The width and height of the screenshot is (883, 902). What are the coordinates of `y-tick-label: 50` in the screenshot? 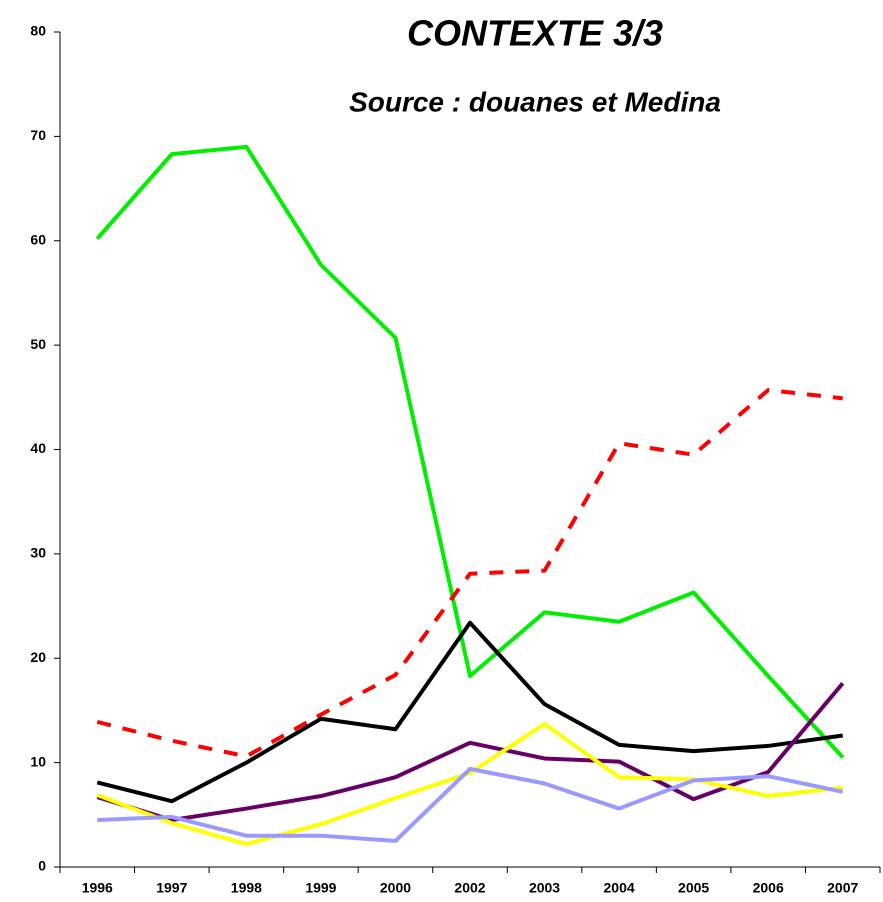 It's located at (38, 344).